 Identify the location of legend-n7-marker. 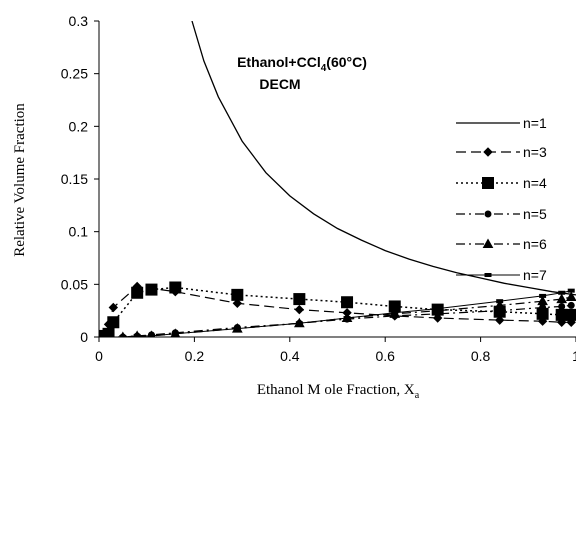
(488, 275).